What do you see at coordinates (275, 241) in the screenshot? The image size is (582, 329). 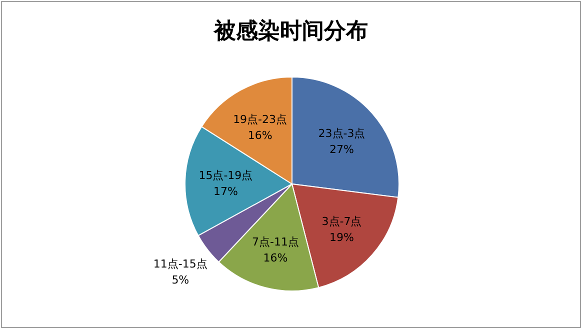 I see `slice-label: 7点-11点` at bounding box center [275, 241].